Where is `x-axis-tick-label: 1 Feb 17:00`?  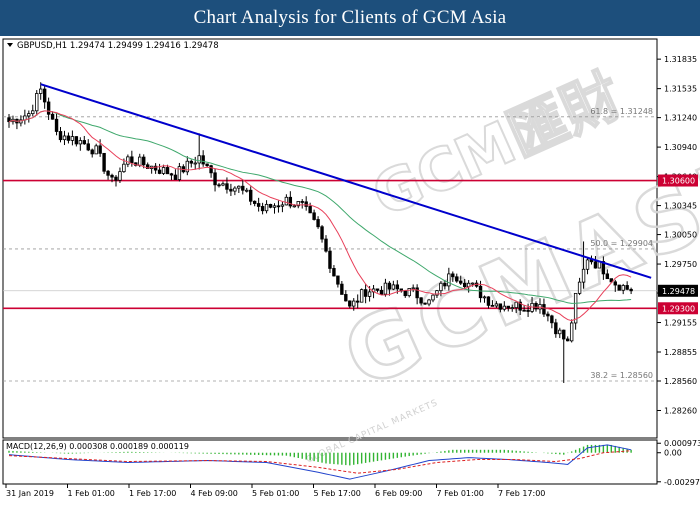
x-axis-tick-label: 1 Feb 17:00 is located at coordinates (152, 493).